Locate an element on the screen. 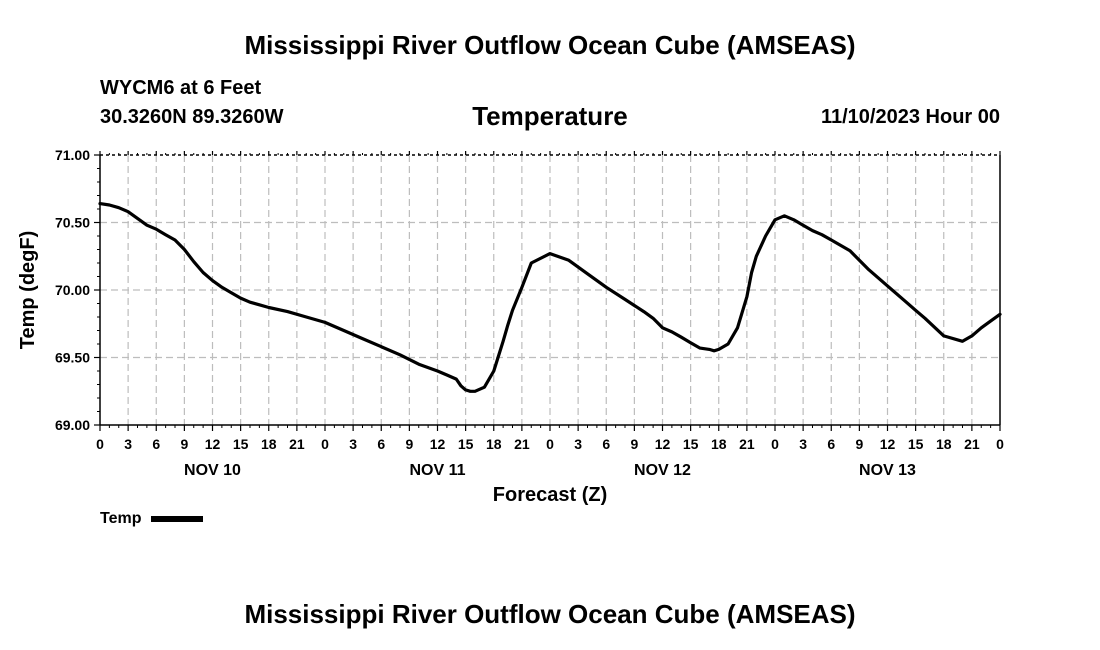 The width and height of the screenshot is (1100, 650). forecast-run-time: 11/10/2023 Hour 00 is located at coordinates (910, 117).